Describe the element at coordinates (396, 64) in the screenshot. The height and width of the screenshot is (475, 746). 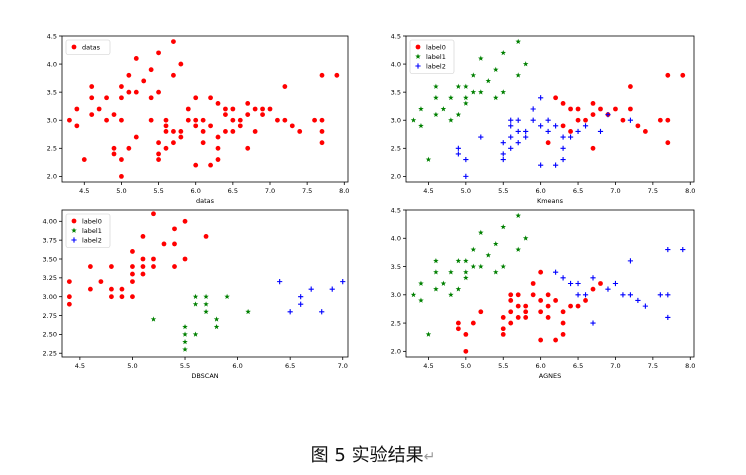
I see `y-tick-label: 4.0` at that location.